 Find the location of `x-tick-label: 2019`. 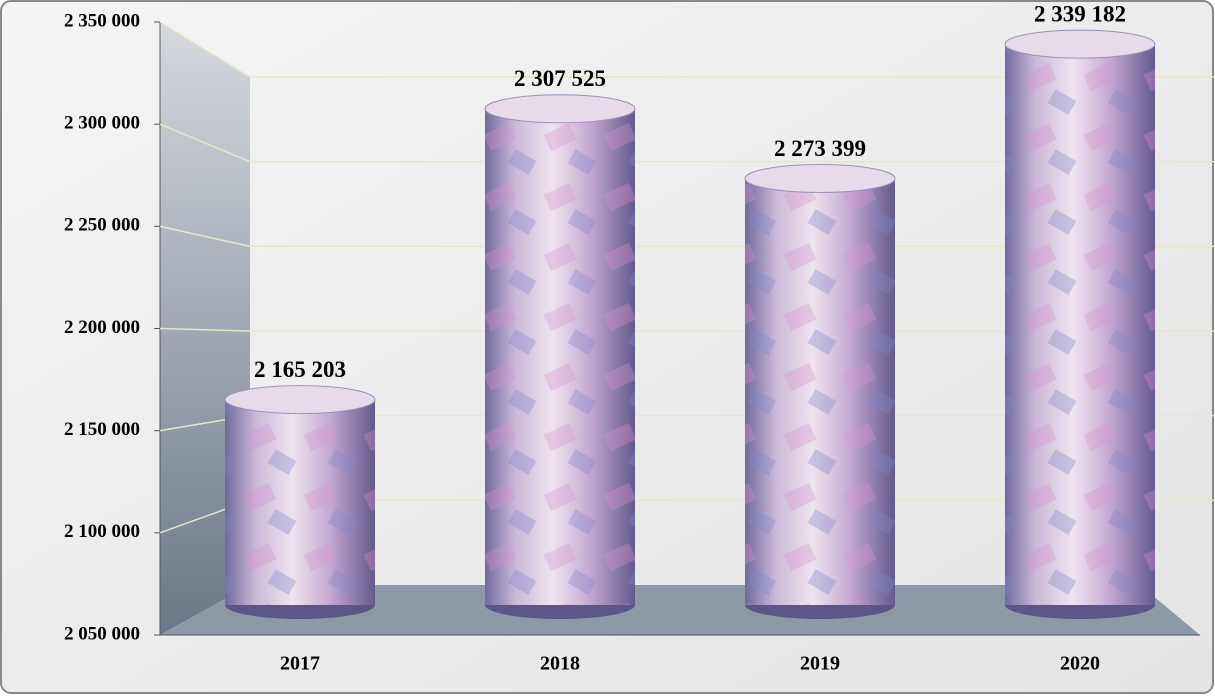

x-tick-label: 2019 is located at coordinates (820, 664).